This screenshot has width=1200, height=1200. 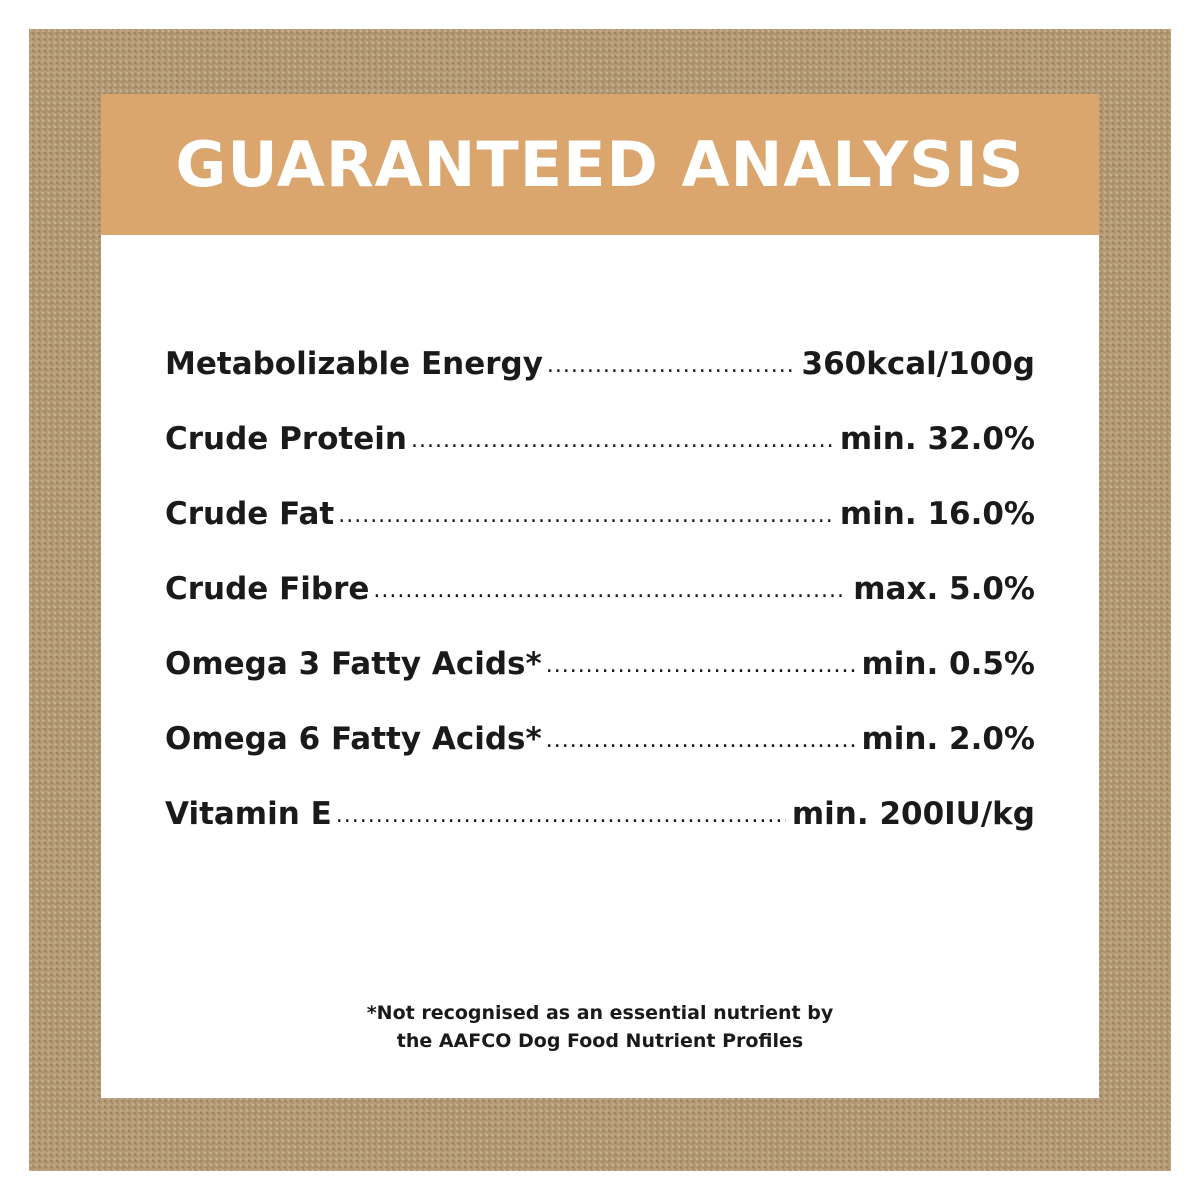 I want to click on analysis-row: Metabolizable Energy 360kcal/100g, so click(x=600, y=383).